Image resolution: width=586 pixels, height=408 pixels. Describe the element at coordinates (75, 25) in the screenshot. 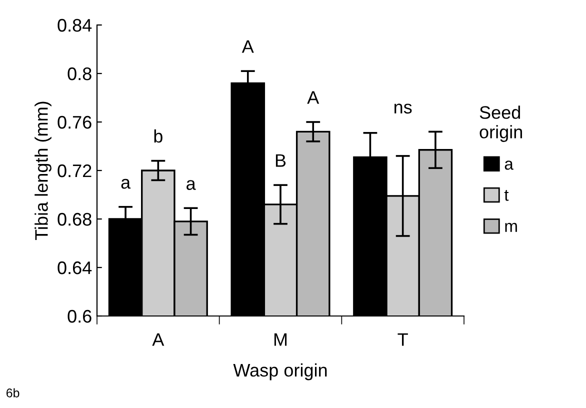

I see `y-tick-label: 0.84` at that location.